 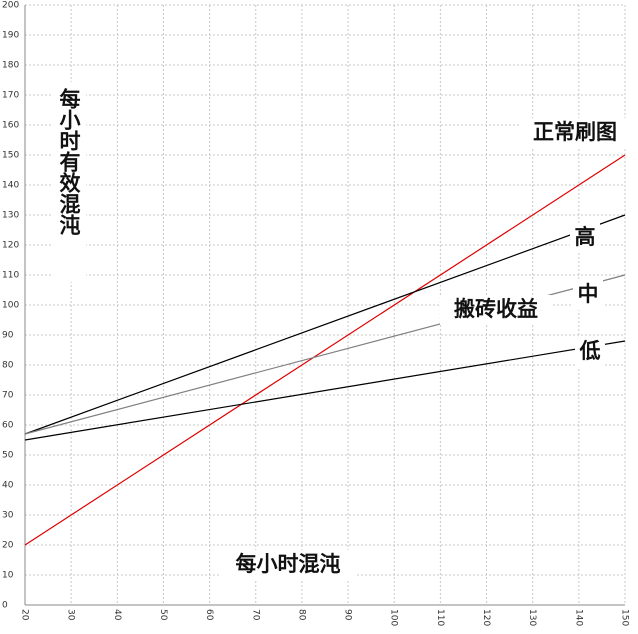 What do you see at coordinates (10, 6) in the screenshot?
I see `y-tick-label: 200` at bounding box center [10, 6].